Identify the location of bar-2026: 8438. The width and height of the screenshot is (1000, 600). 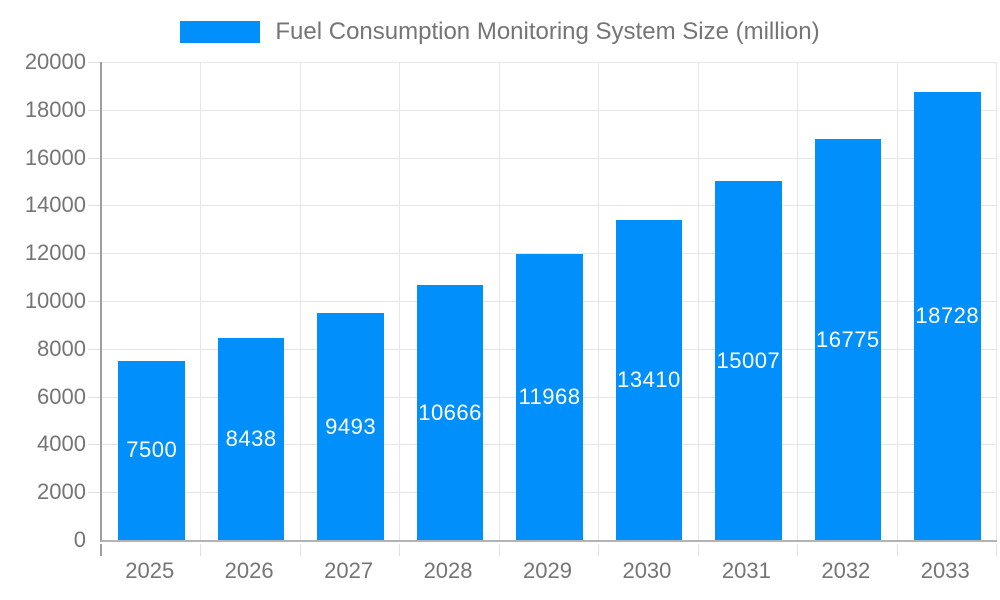
(251, 439).